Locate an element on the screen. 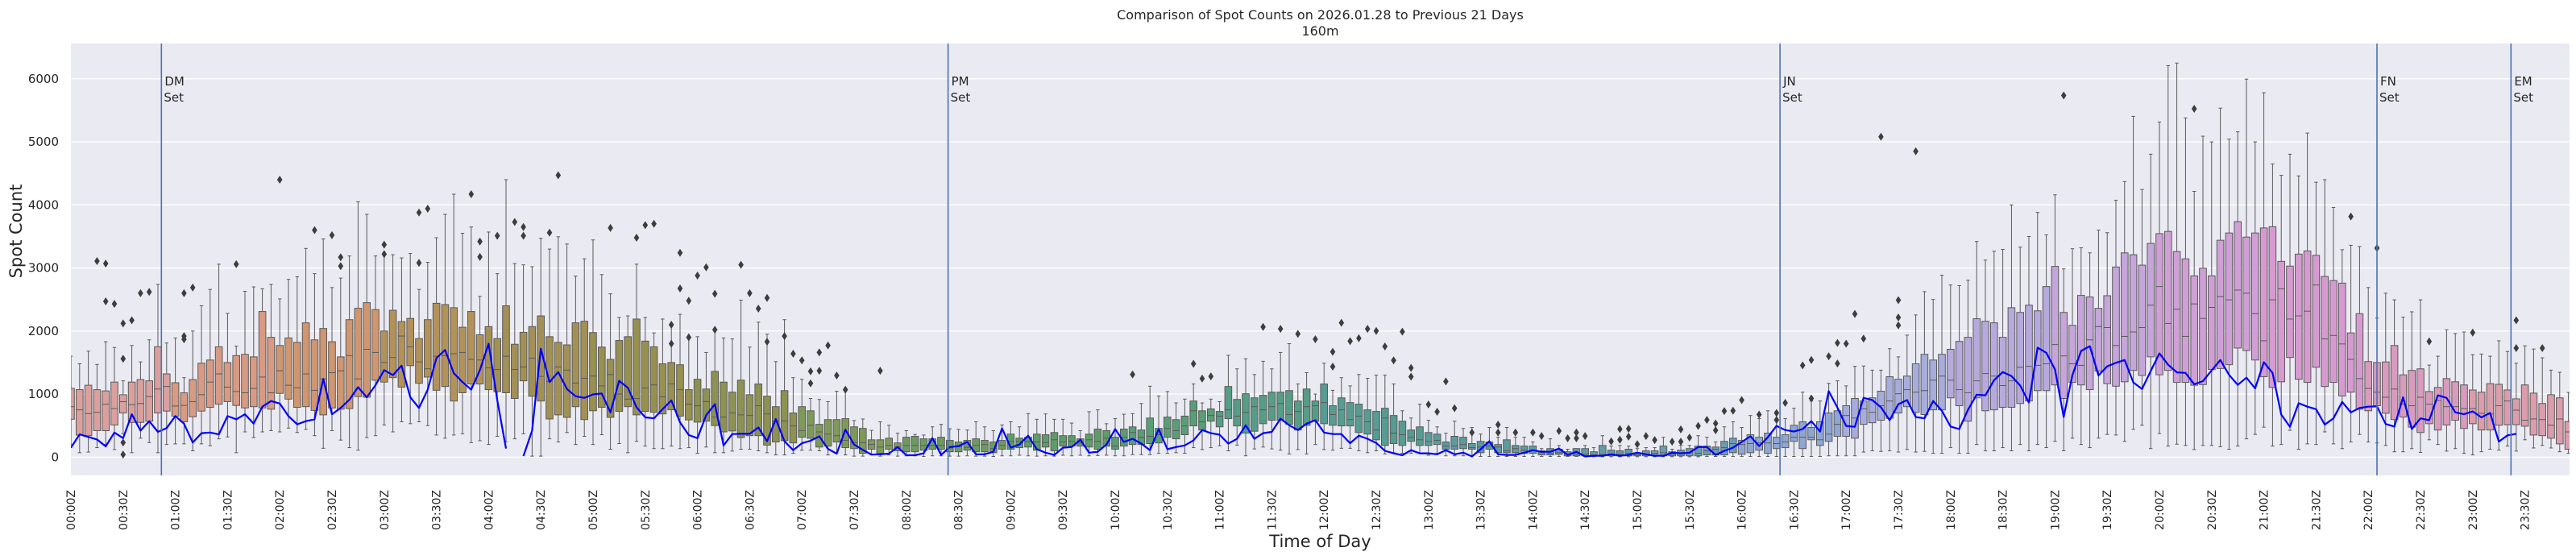 This screenshot has width=2576, height=560. x-tick-label: 20:00Z is located at coordinates (2160, 510).